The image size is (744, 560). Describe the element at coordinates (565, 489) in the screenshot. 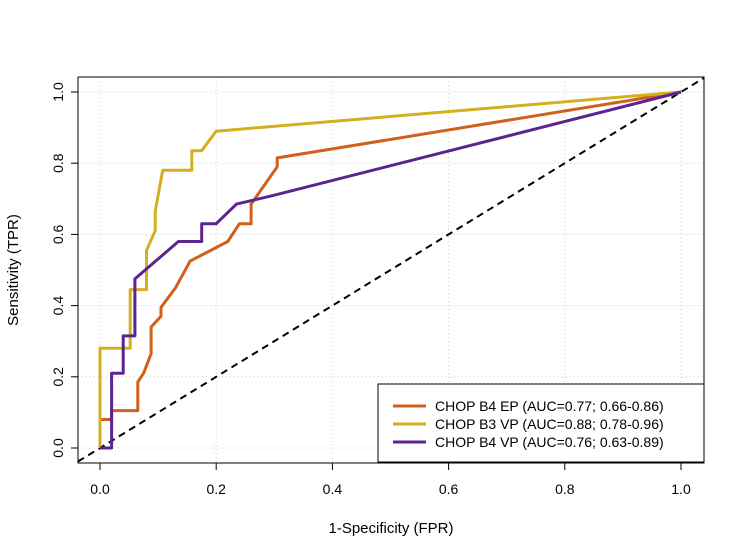

I see `x-tick-label: 0.8` at that location.